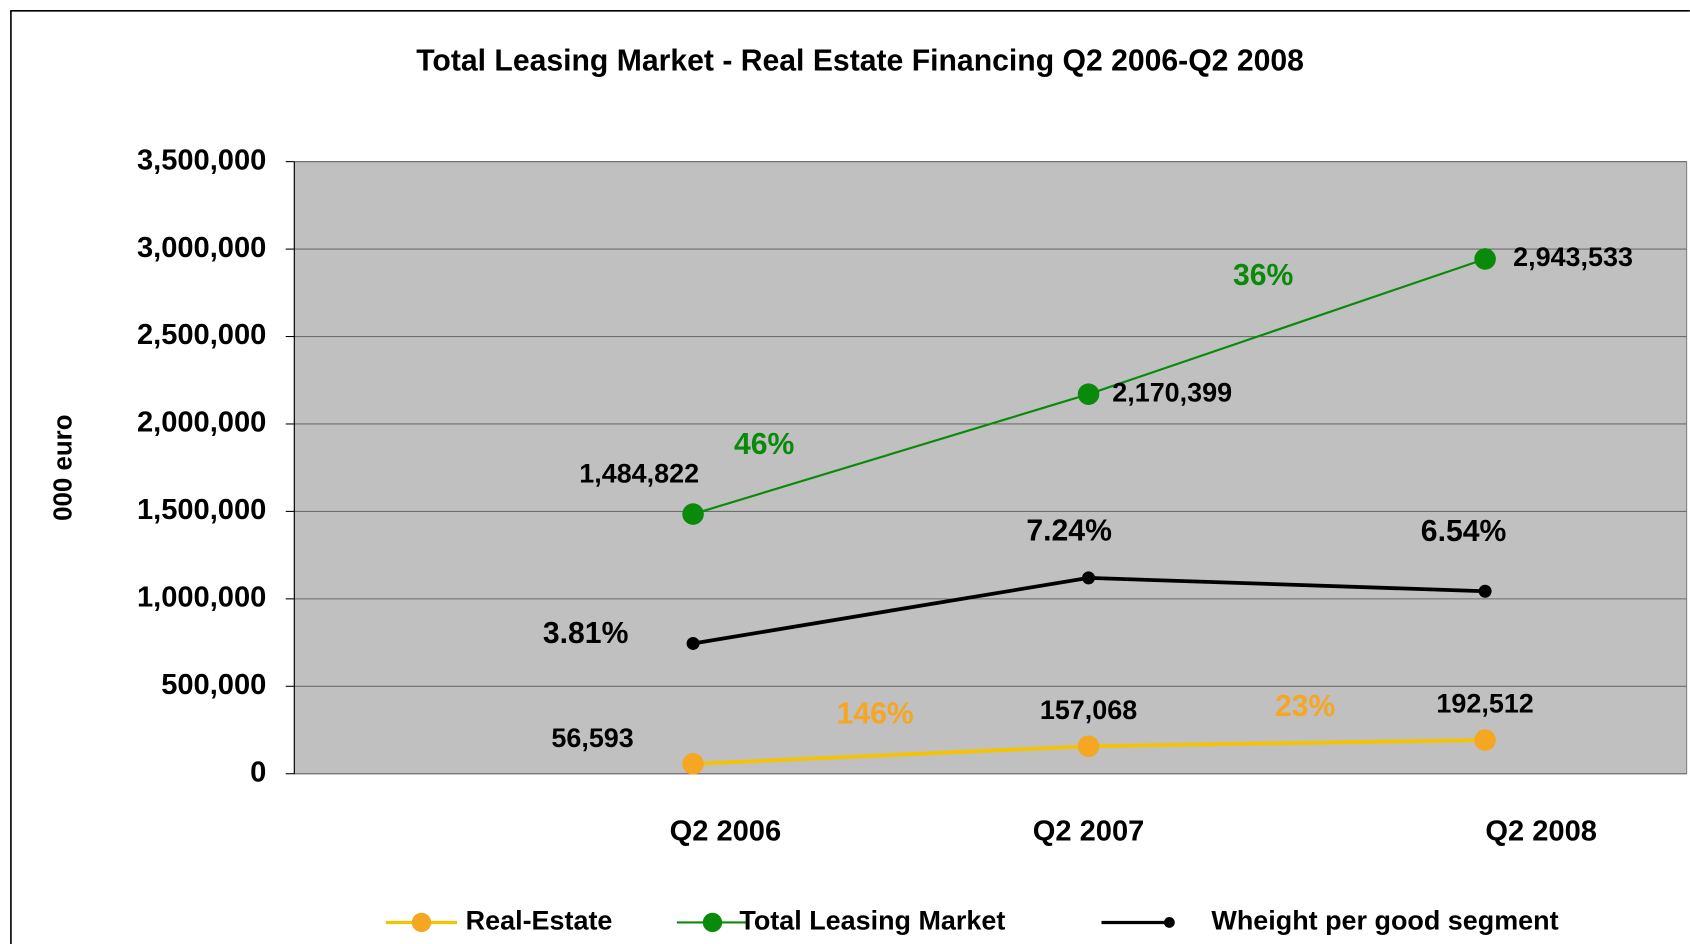  Describe the element at coordinates (1384, 921) in the screenshot. I see `legend-label: Wheight per good segment` at that location.